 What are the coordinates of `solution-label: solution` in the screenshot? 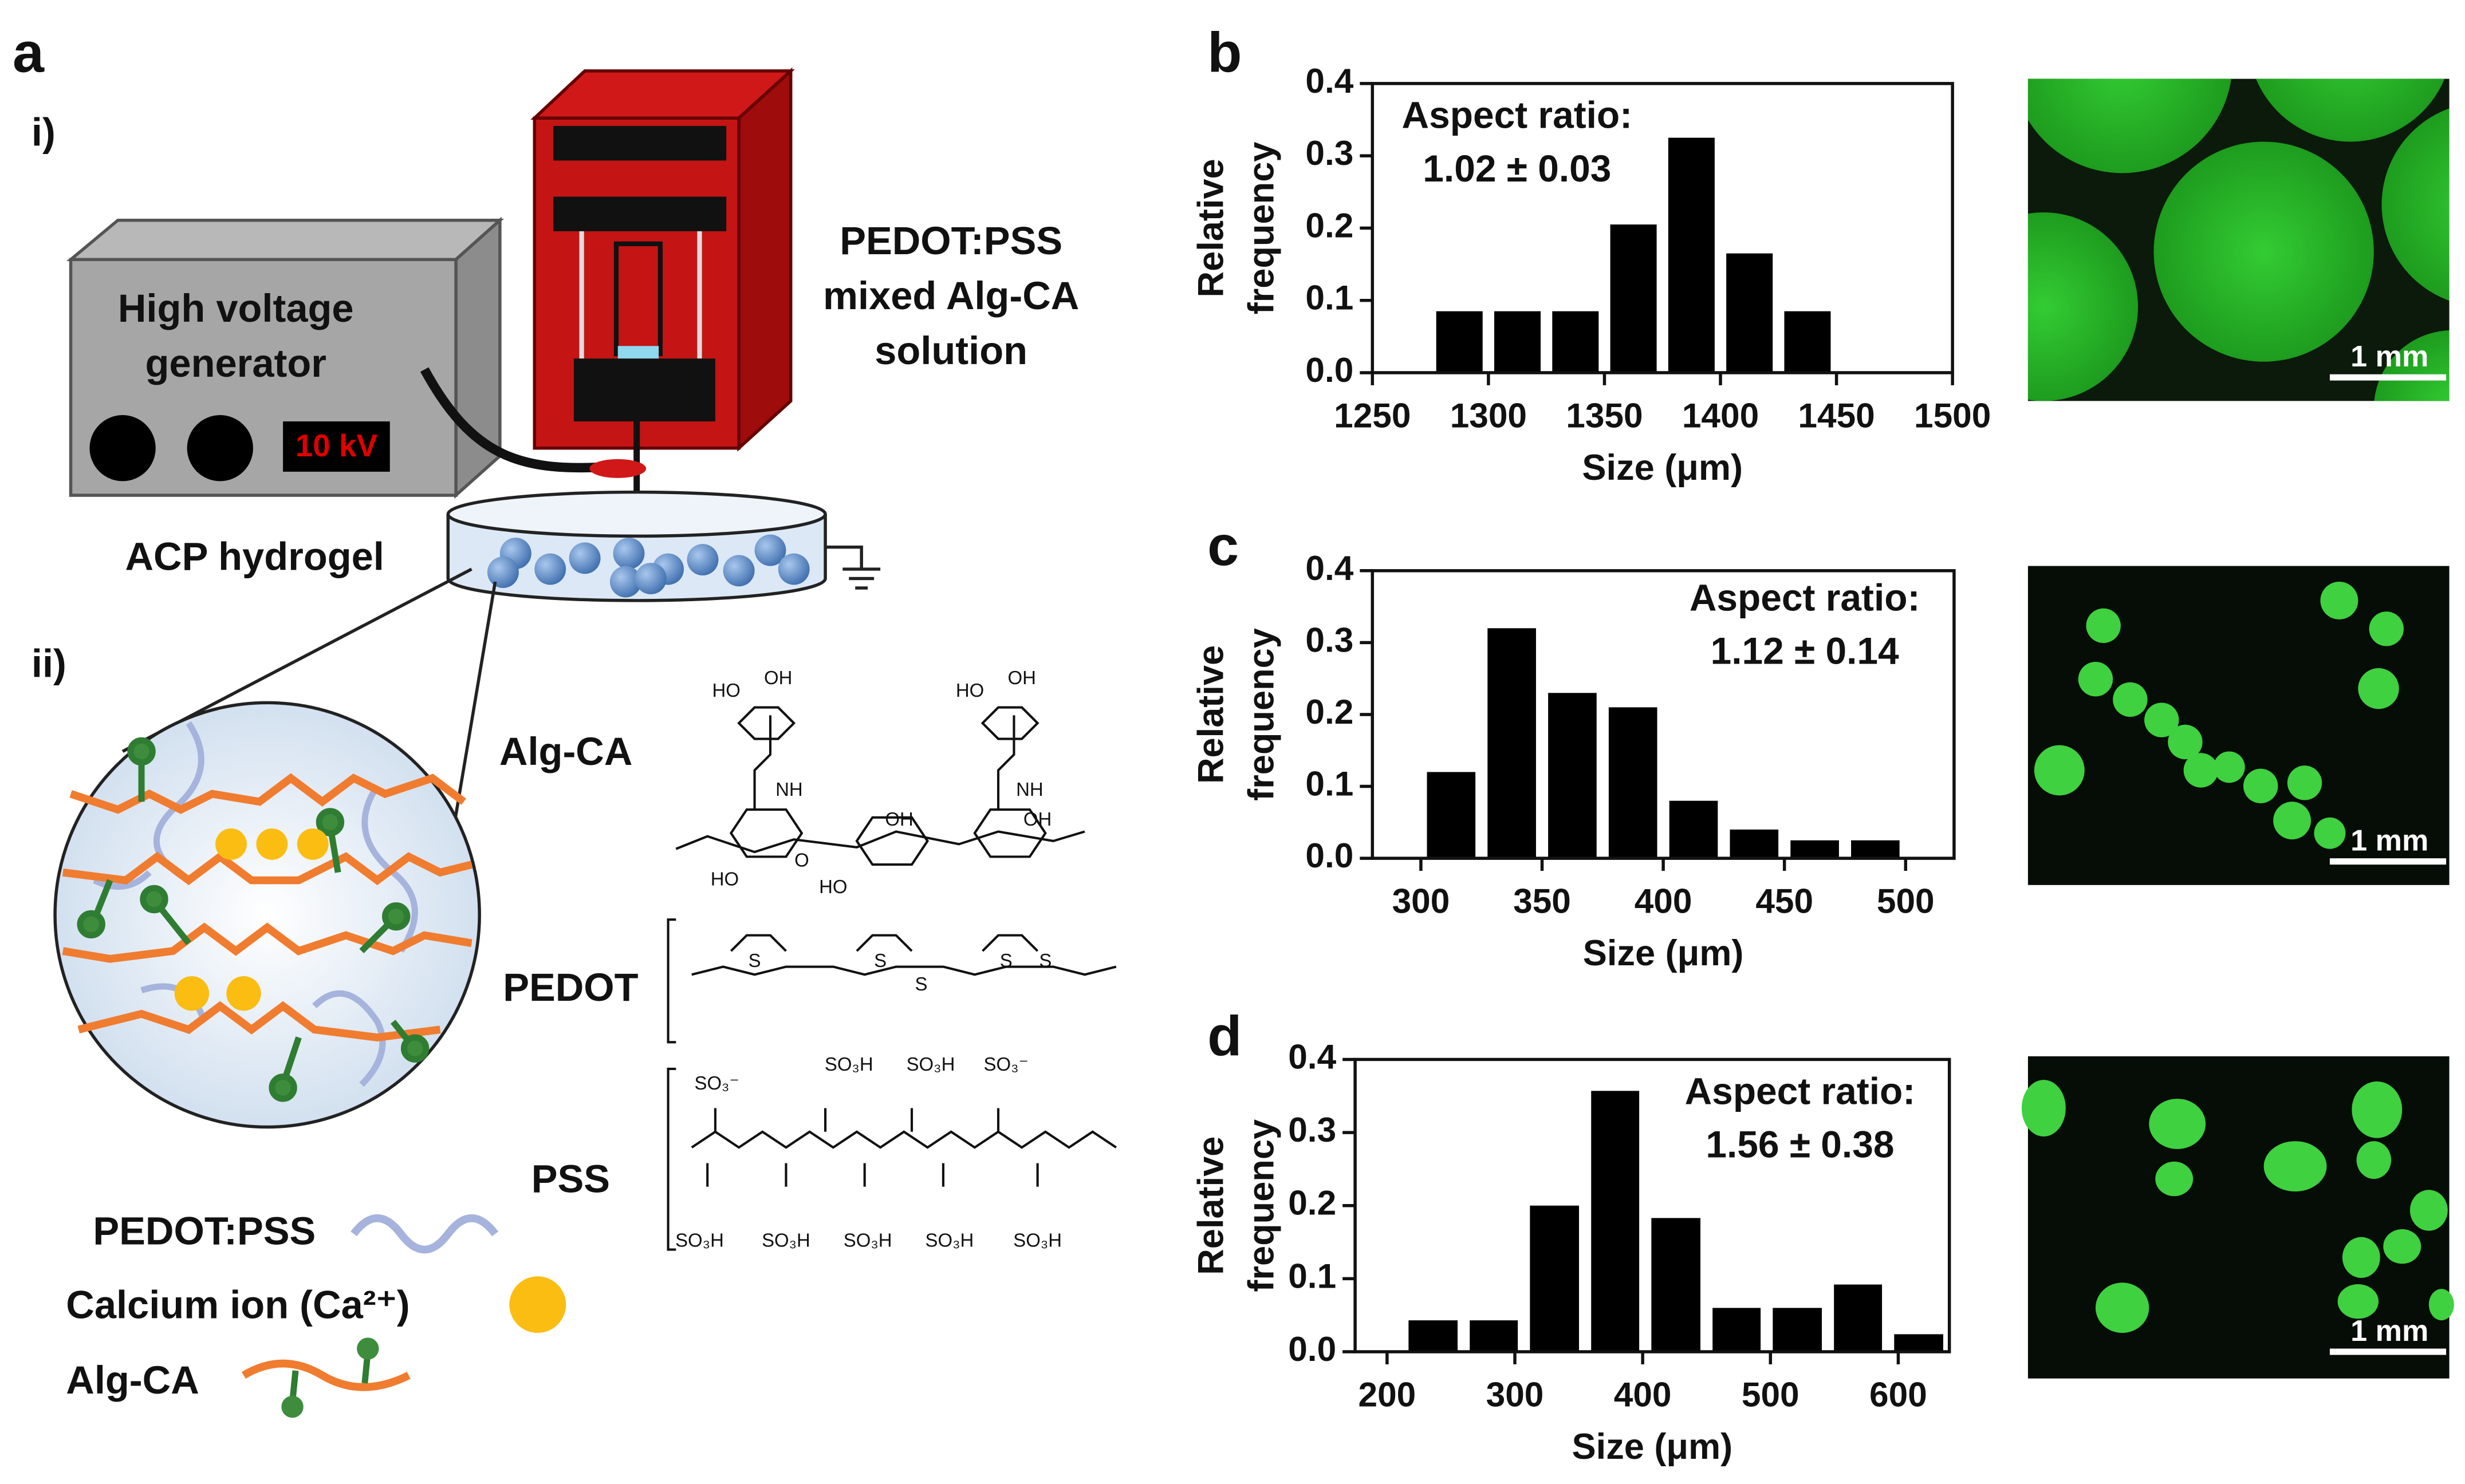 It's located at (951, 351).